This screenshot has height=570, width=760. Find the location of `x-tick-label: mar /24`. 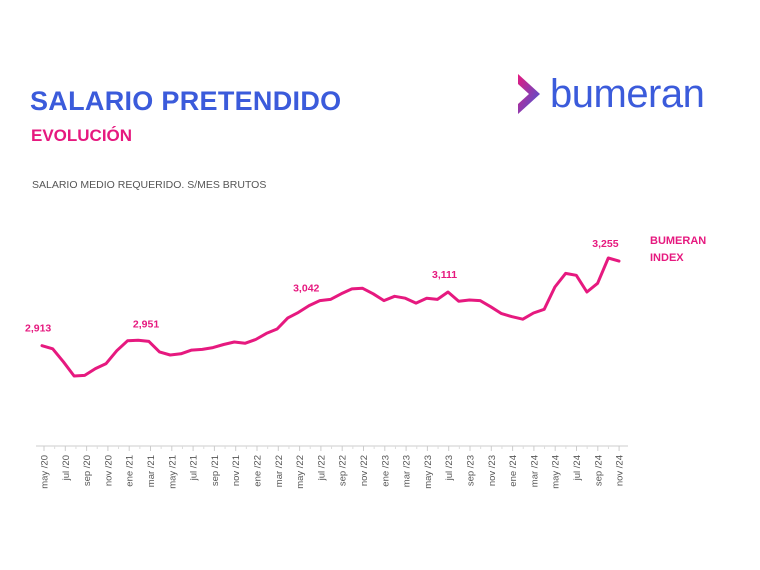

x-tick-label: mar /24 is located at coordinates (534, 471).